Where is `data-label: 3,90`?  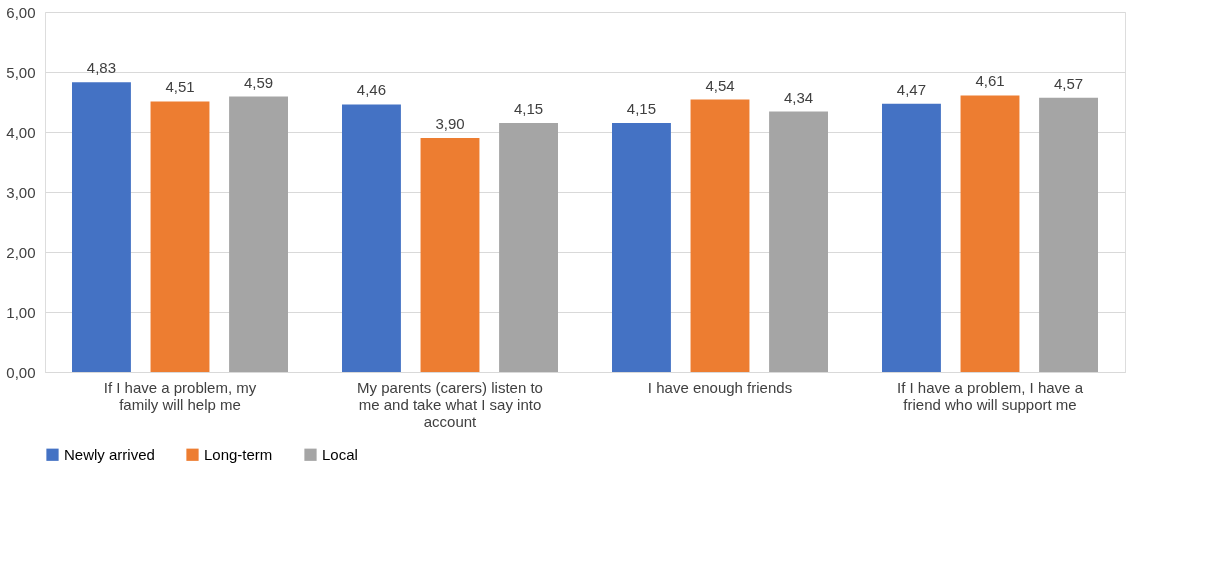
data-label: 3,90 is located at coordinates (450, 123).